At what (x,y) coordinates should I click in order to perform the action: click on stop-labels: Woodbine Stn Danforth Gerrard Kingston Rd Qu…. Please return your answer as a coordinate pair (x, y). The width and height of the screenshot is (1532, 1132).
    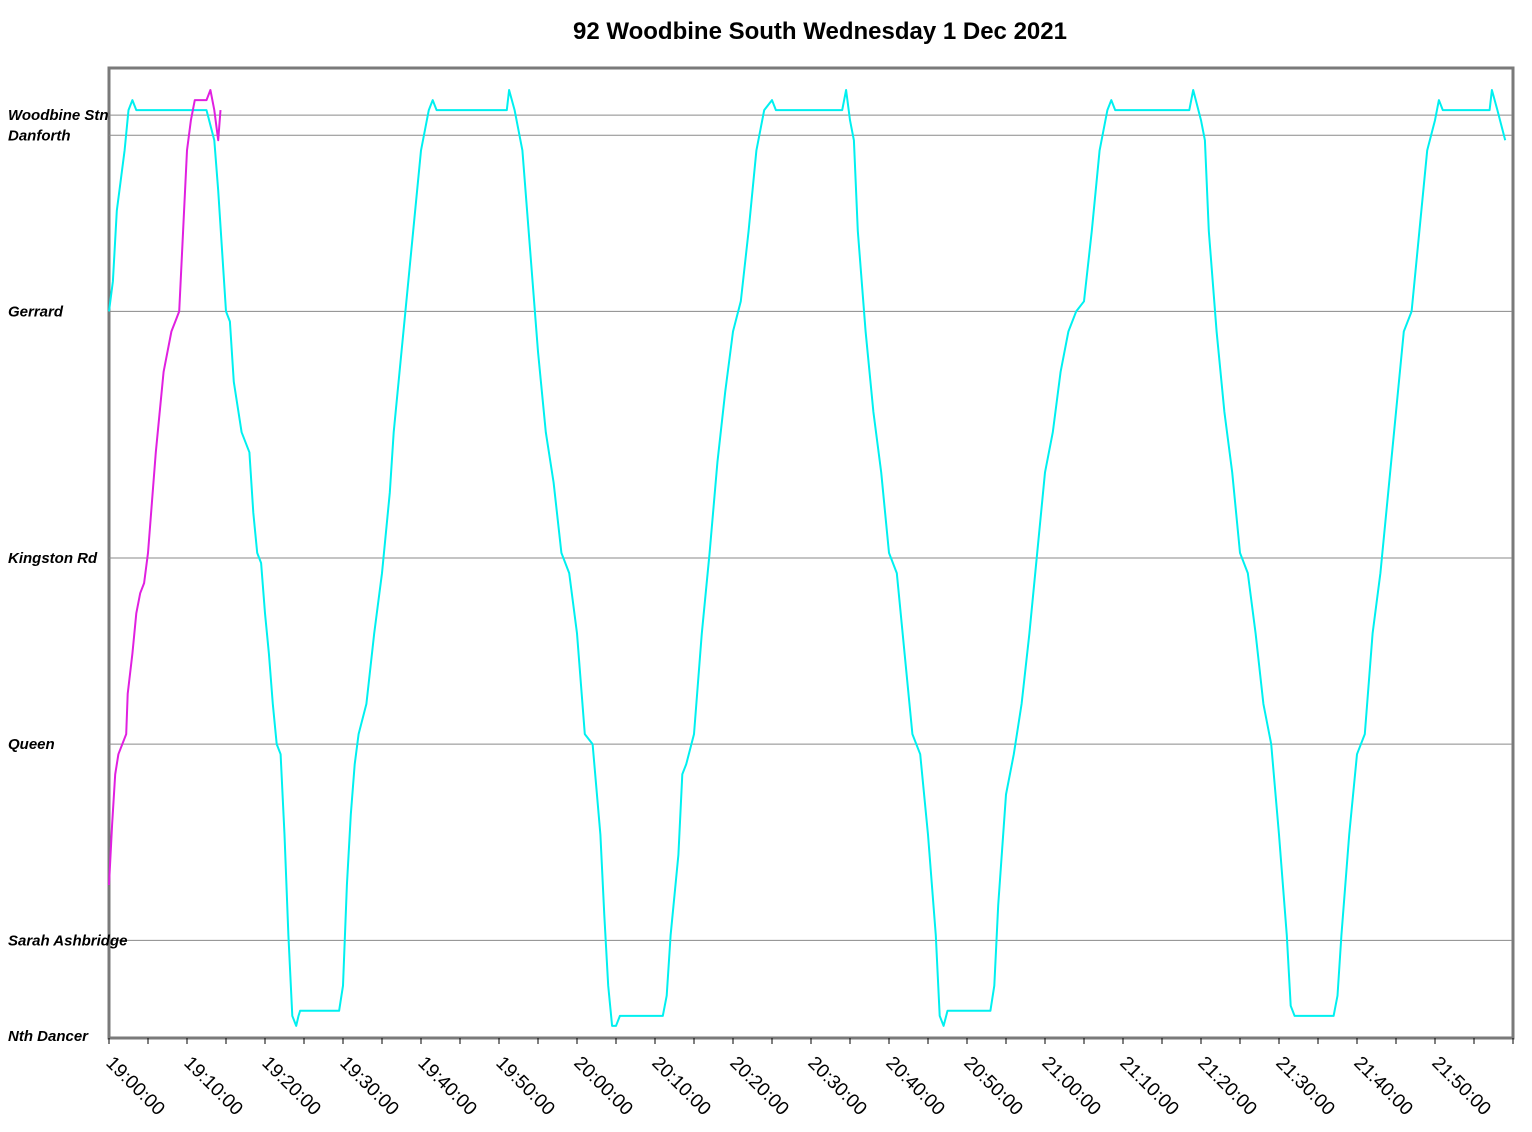
    Looking at the image, I should click on (67, 576).